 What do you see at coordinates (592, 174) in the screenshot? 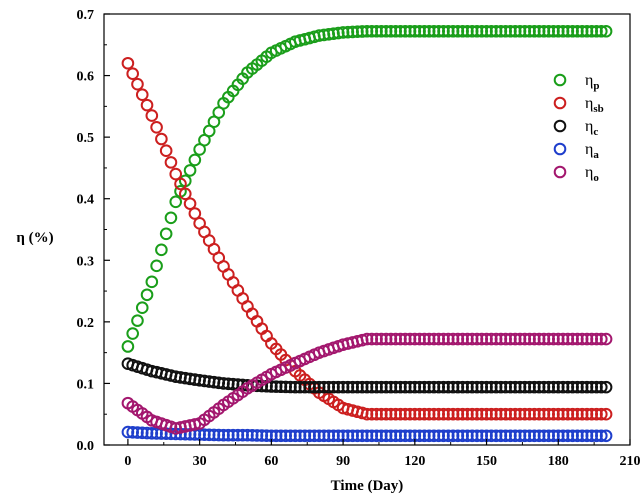
I see `legend-label: ηo` at bounding box center [592, 174].